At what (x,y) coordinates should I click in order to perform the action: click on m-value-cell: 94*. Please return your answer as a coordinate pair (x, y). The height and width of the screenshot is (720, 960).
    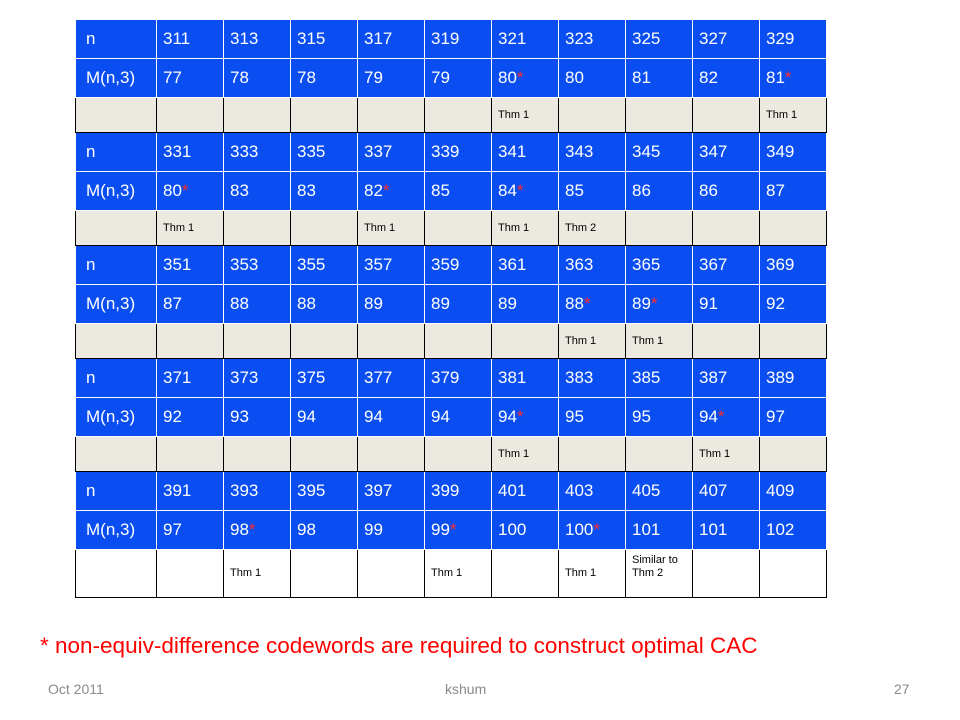
    Looking at the image, I should click on (525, 417).